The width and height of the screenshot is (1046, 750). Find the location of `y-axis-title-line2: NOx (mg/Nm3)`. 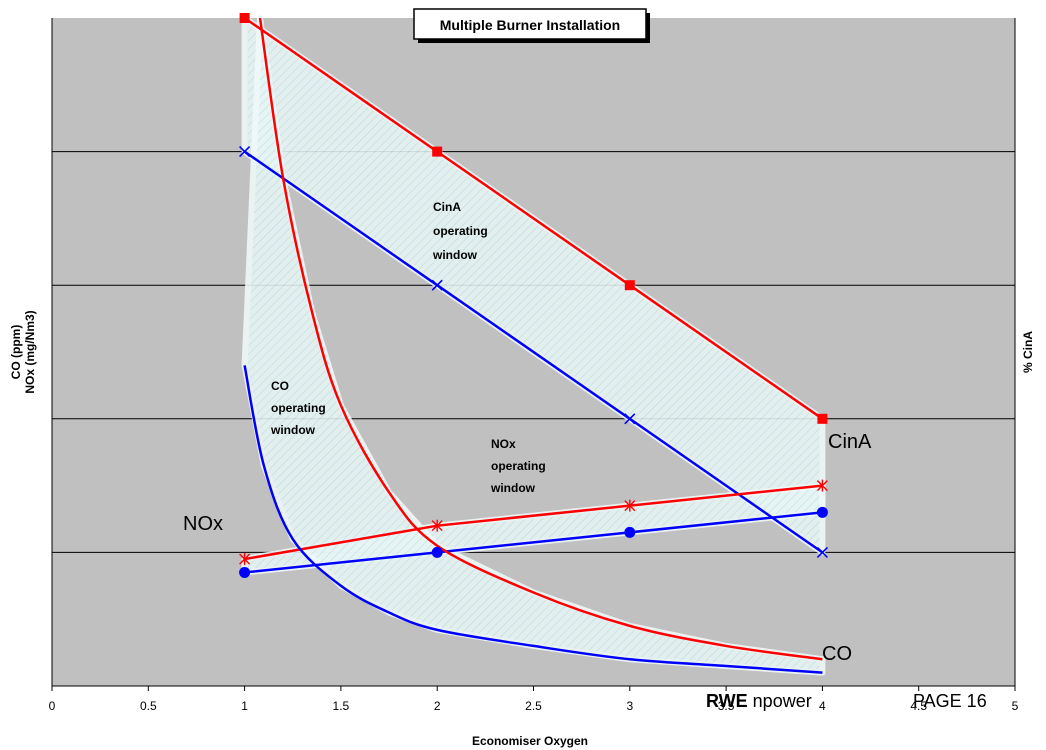

y-axis-title-line2: NOx (mg/Nm3) is located at coordinates (30, 351).